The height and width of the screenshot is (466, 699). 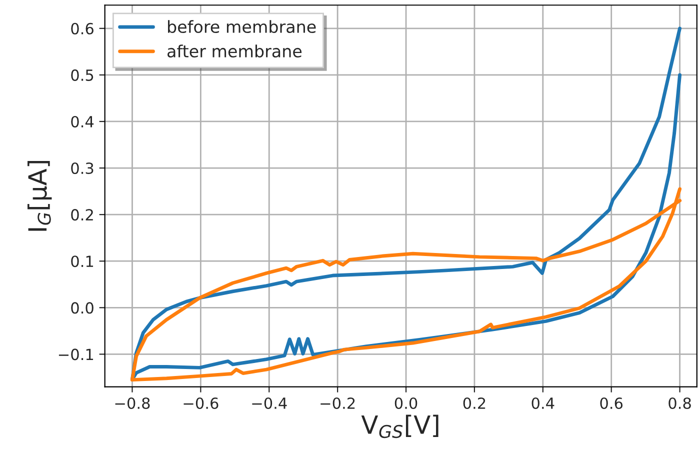 What do you see at coordinates (474, 403) in the screenshot?
I see `x-tick-label: 0.2` at bounding box center [474, 403].